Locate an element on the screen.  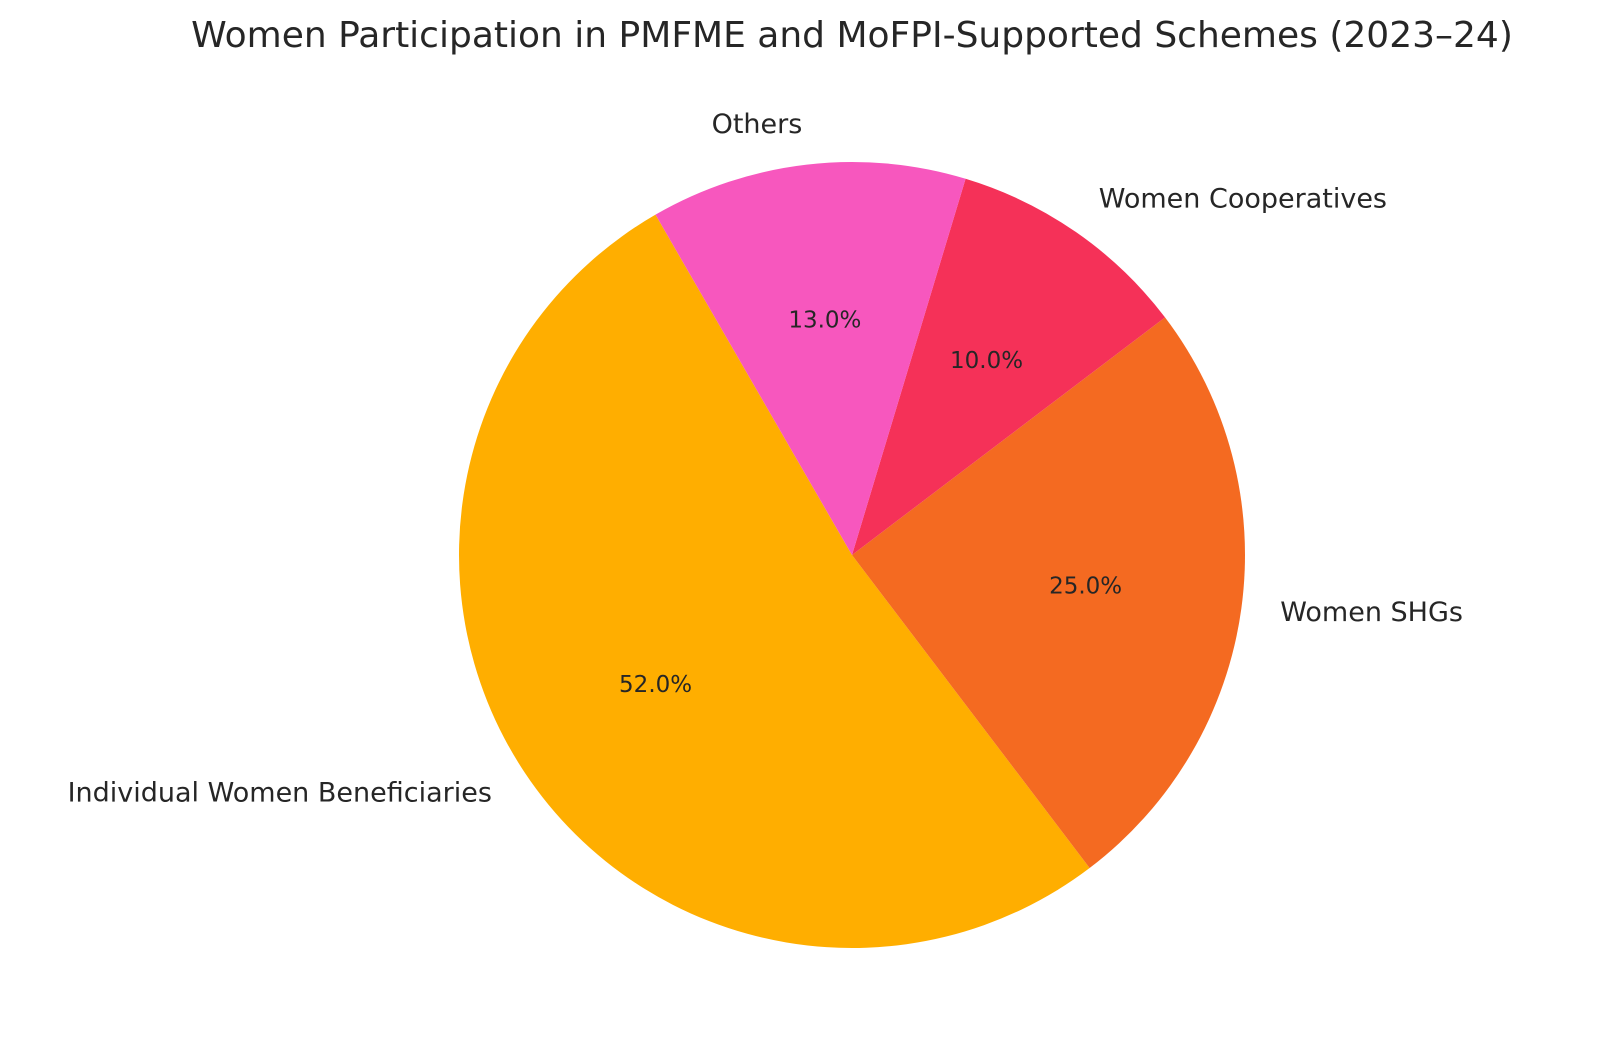
pie-slice-women-cooperatives is located at coordinates (1009, 366).